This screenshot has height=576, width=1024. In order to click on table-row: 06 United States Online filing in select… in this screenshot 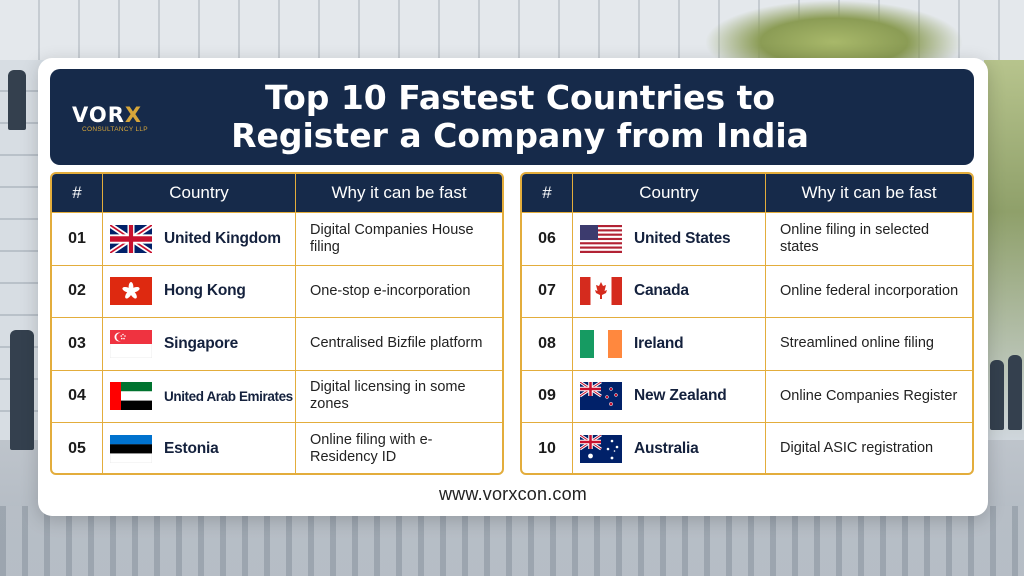, I will do `click(747, 238)`.